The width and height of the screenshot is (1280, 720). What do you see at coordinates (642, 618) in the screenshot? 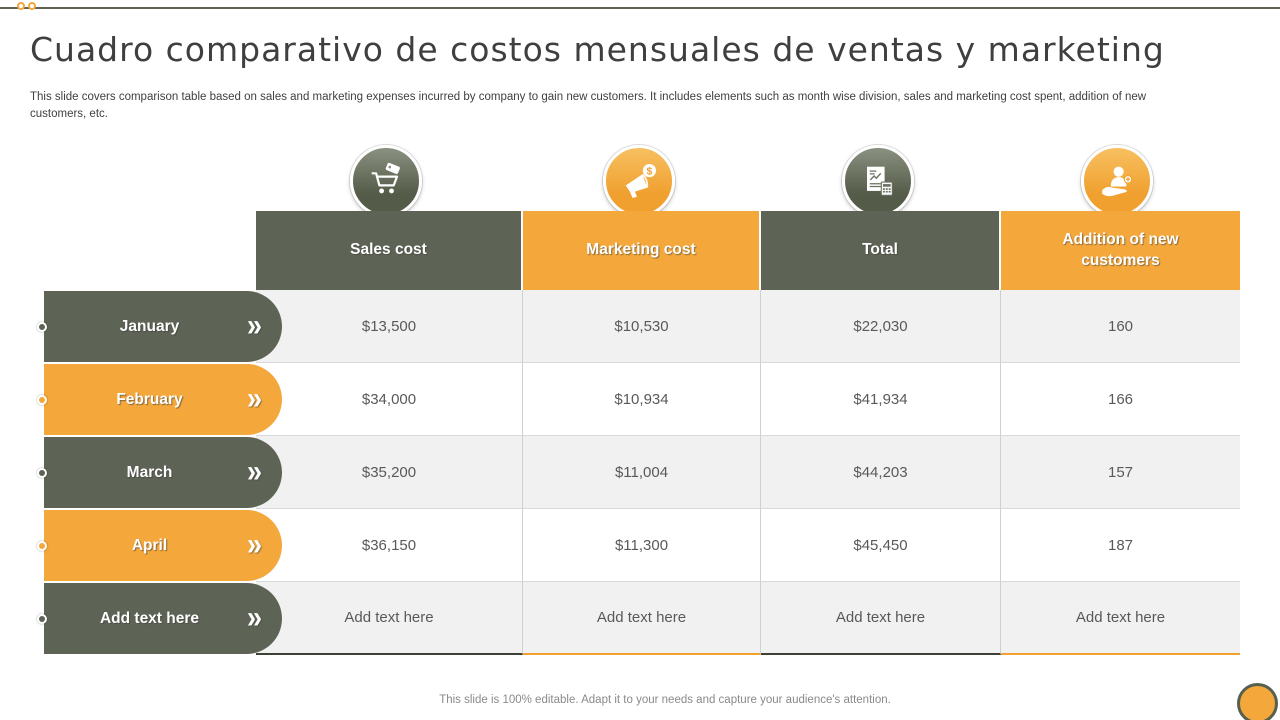
I see `table-cell-add-text-here-marketing-cost: Add text here` at bounding box center [642, 618].